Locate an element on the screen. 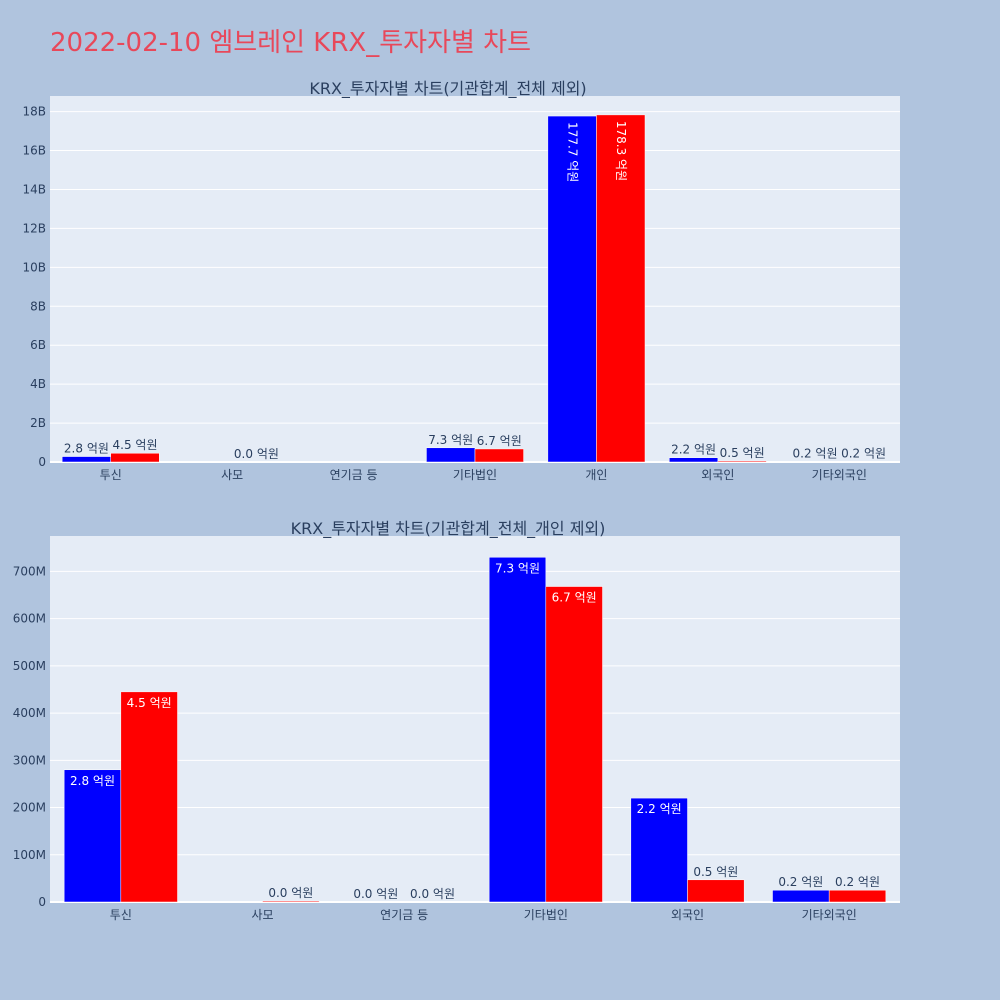 The image size is (1000, 1000). data-label: 177.7 억원 is located at coordinates (573, 152).